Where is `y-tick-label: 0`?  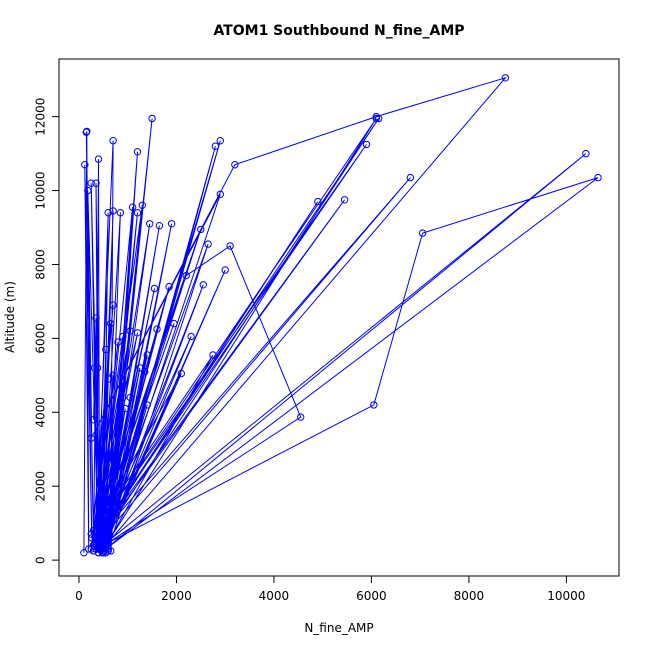 y-tick-label: 0 is located at coordinates (41, 560).